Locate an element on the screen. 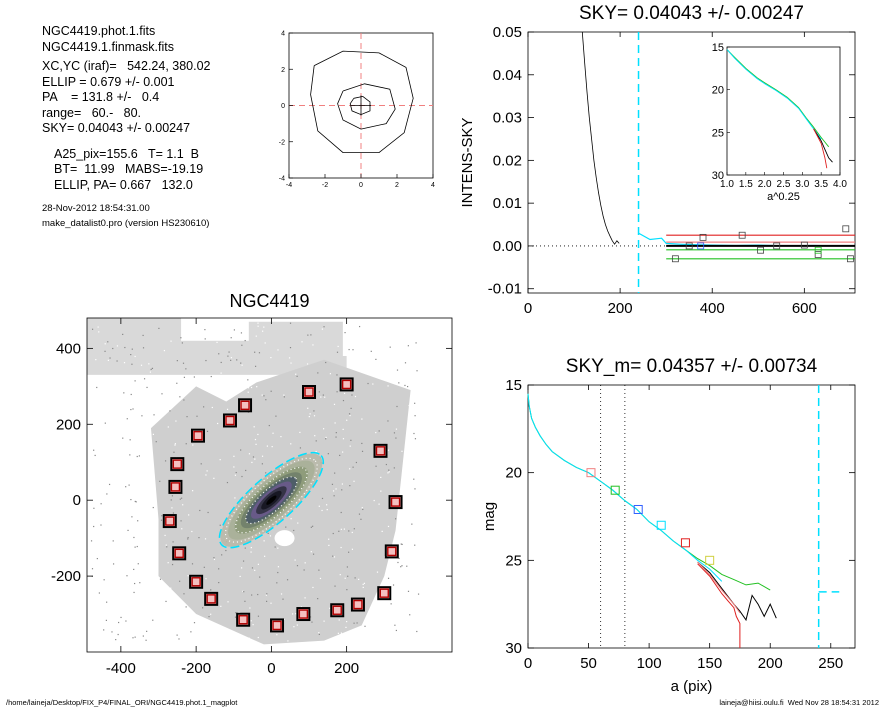  y-tick-label: 15 is located at coordinates (513, 385).